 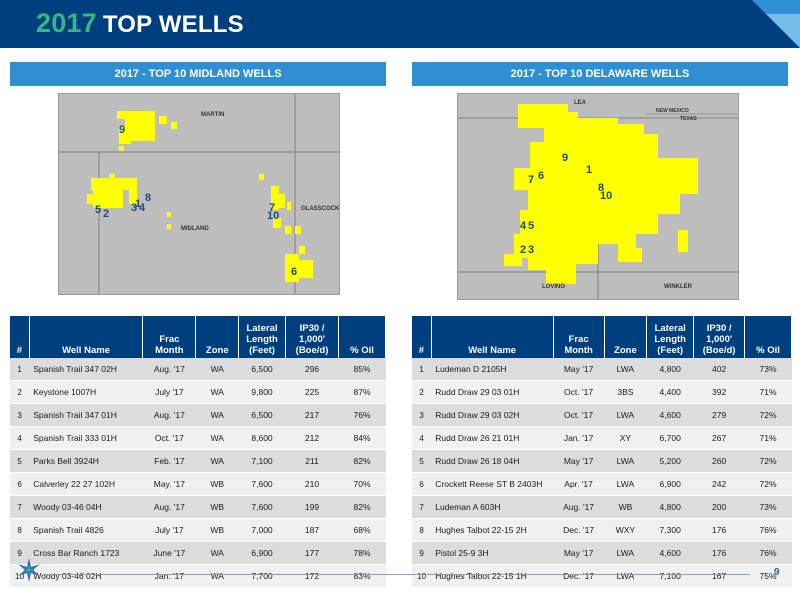 I want to click on cell-frac-month: Jan. '17, so click(x=579, y=438).